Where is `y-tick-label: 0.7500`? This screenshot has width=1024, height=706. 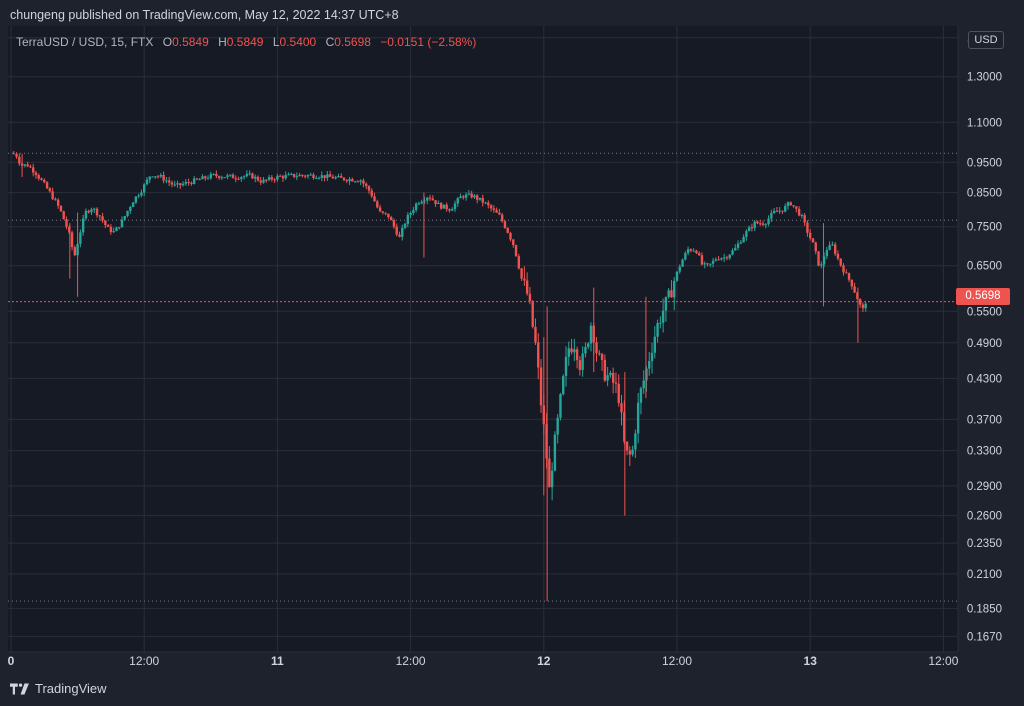 y-tick-label: 0.7500 is located at coordinates (984, 228).